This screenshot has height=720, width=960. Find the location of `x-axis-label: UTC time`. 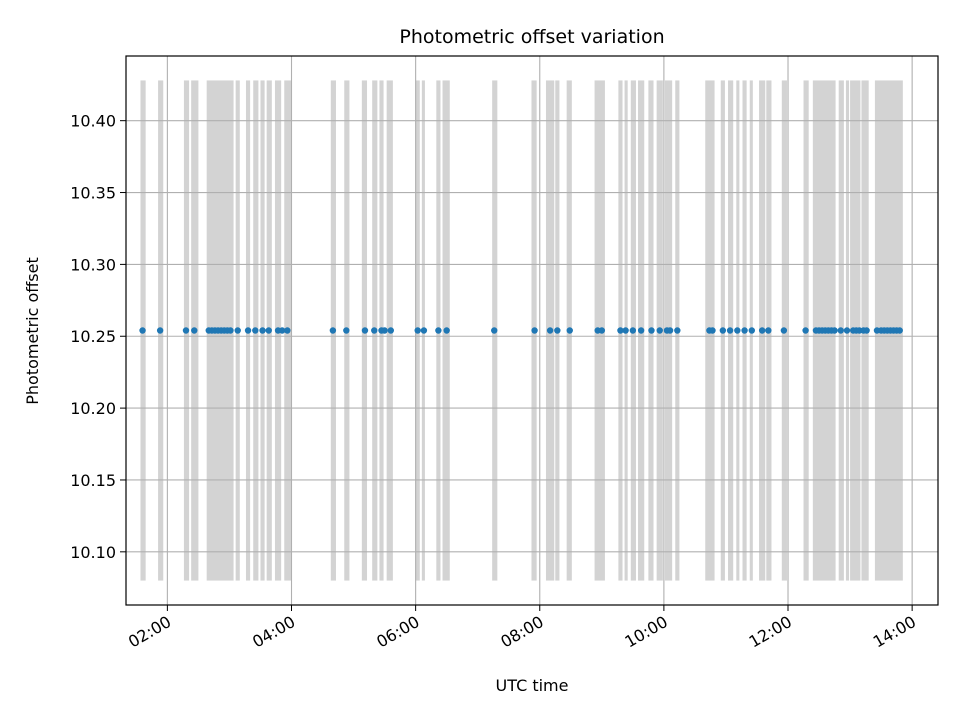

x-axis-label: UTC time is located at coordinates (532, 685).